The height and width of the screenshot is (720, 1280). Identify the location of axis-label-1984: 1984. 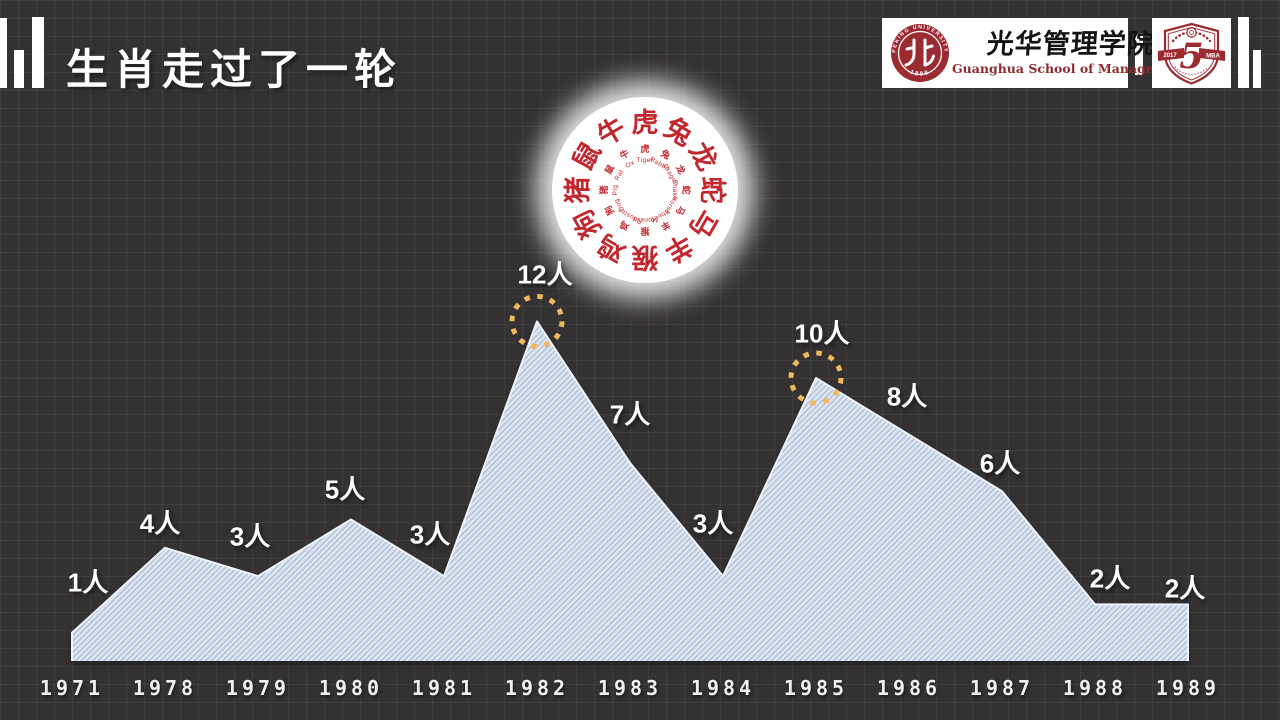
(723, 688).